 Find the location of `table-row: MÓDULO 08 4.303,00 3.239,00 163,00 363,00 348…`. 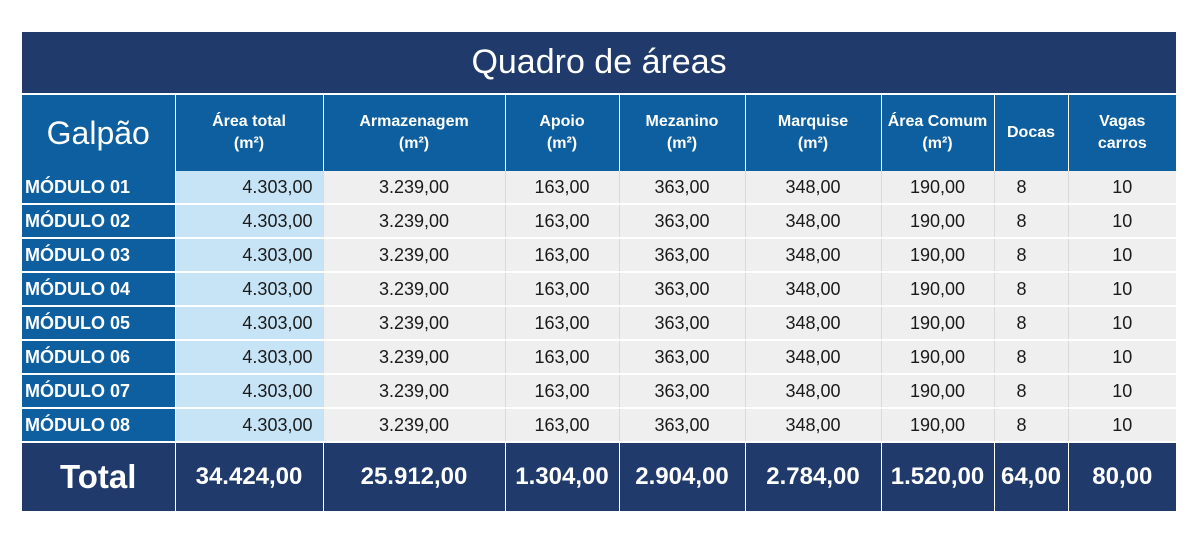

table-row: MÓDULO 08 4.303,00 3.239,00 163,00 363,00 348… is located at coordinates (599, 425).